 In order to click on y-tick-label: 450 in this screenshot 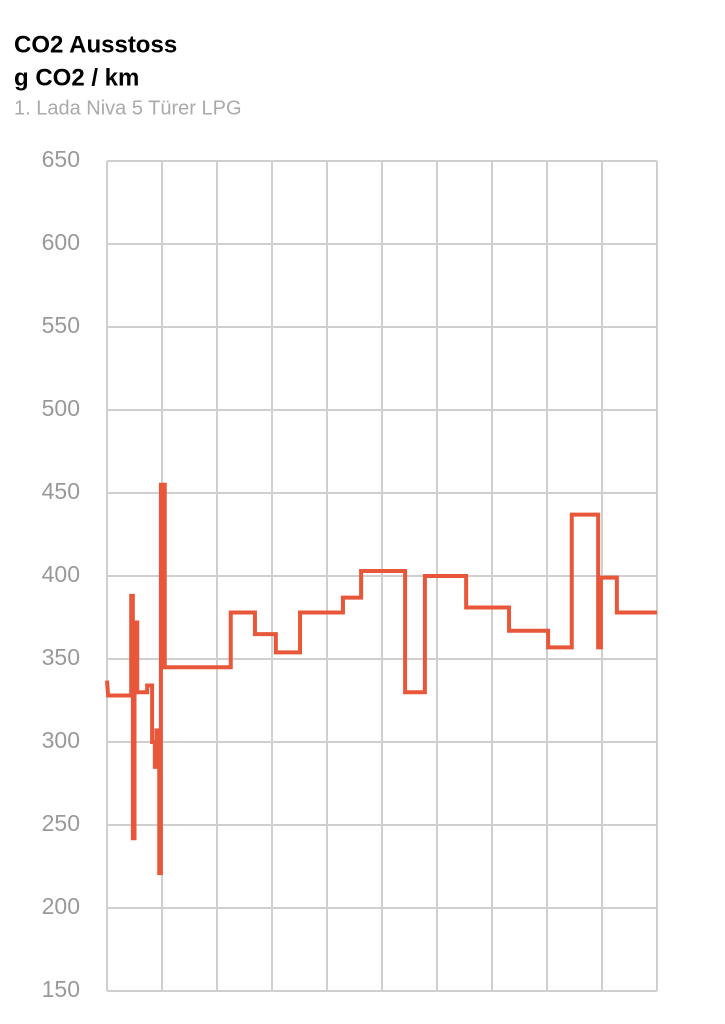, I will do `click(61, 491)`.